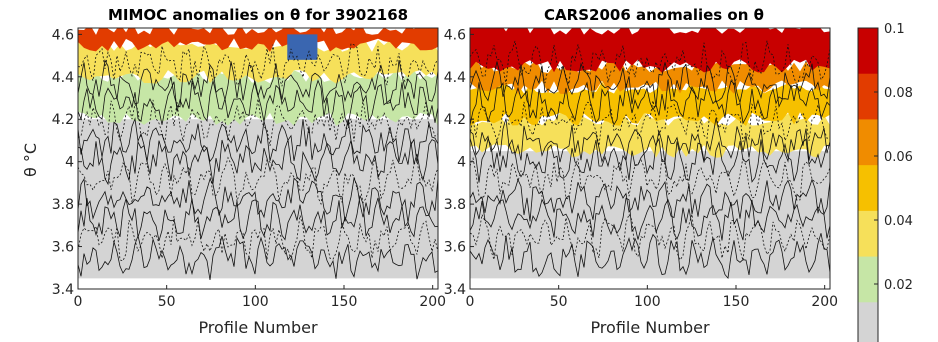  Describe the element at coordinates (30, 160) in the screenshot. I see `mimoc-ylabel: θ °C` at that location.